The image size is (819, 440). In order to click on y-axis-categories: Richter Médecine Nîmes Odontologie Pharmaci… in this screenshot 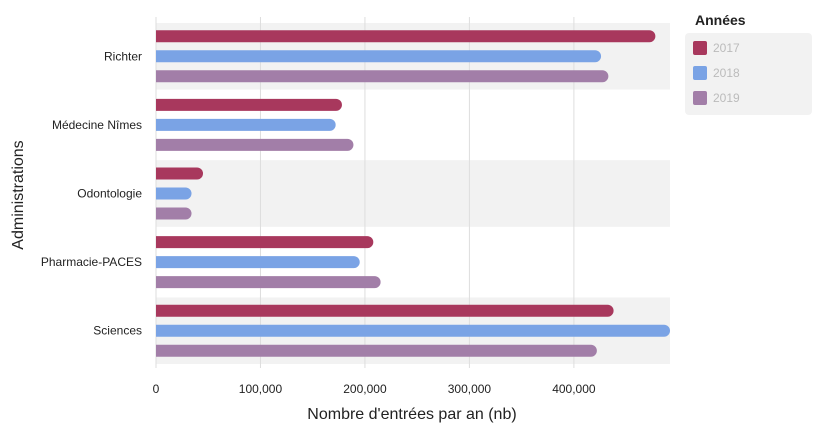, I will do `click(91, 193)`.